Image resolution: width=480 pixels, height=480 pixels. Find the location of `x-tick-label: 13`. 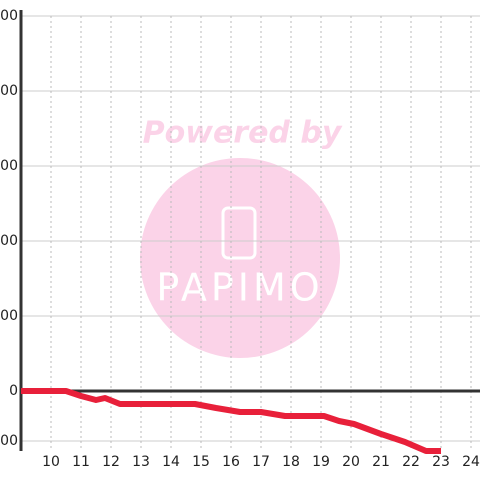

x-tick-label: 13 is located at coordinates (141, 462).